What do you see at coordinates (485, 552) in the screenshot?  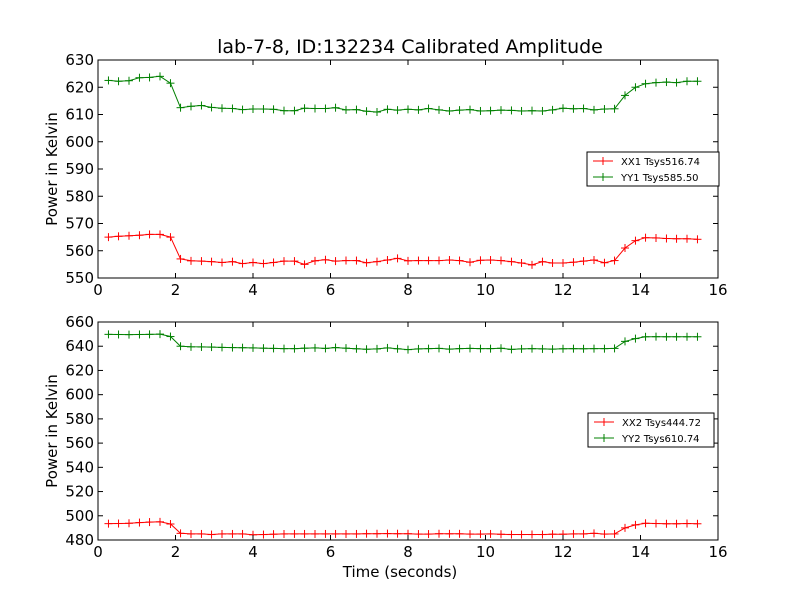 I see `x-tick-label: 10` at bounding box center [485, 552].